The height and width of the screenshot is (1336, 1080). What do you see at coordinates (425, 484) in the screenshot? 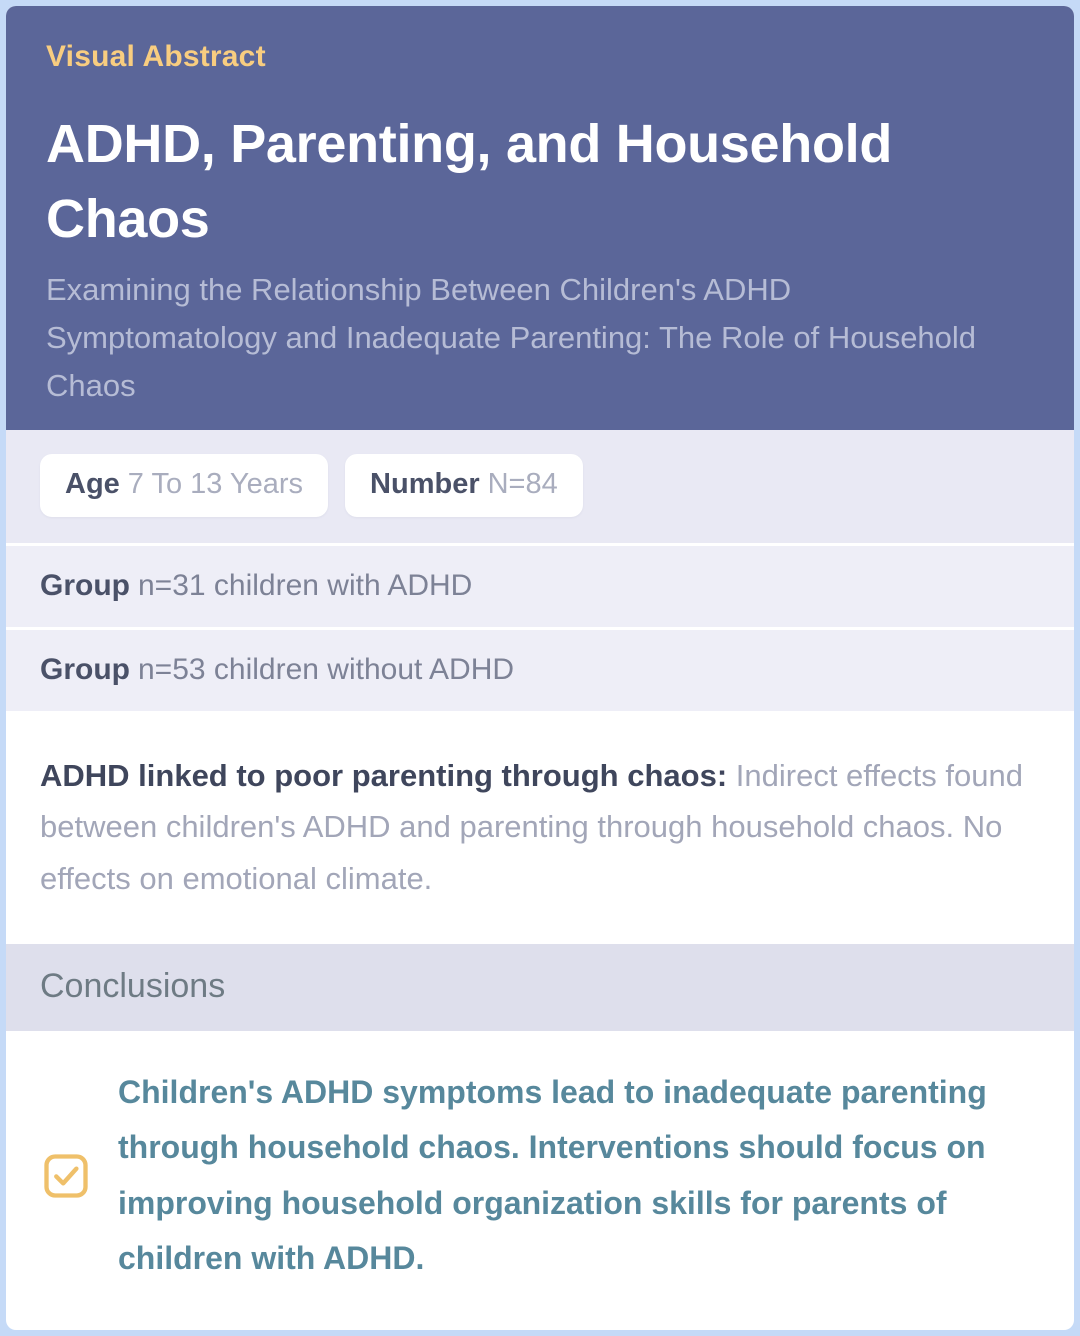
I see `badge-number-label: Number` at bounding box center [425, 484].